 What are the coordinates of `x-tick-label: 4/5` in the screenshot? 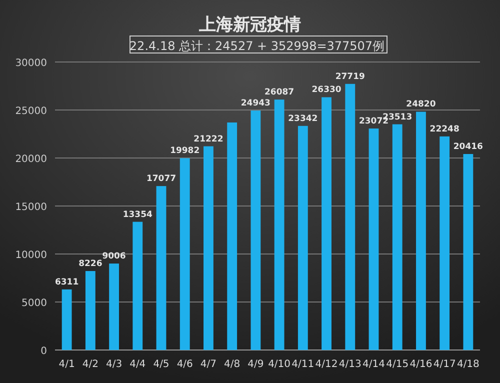 It's located at (161, 364).